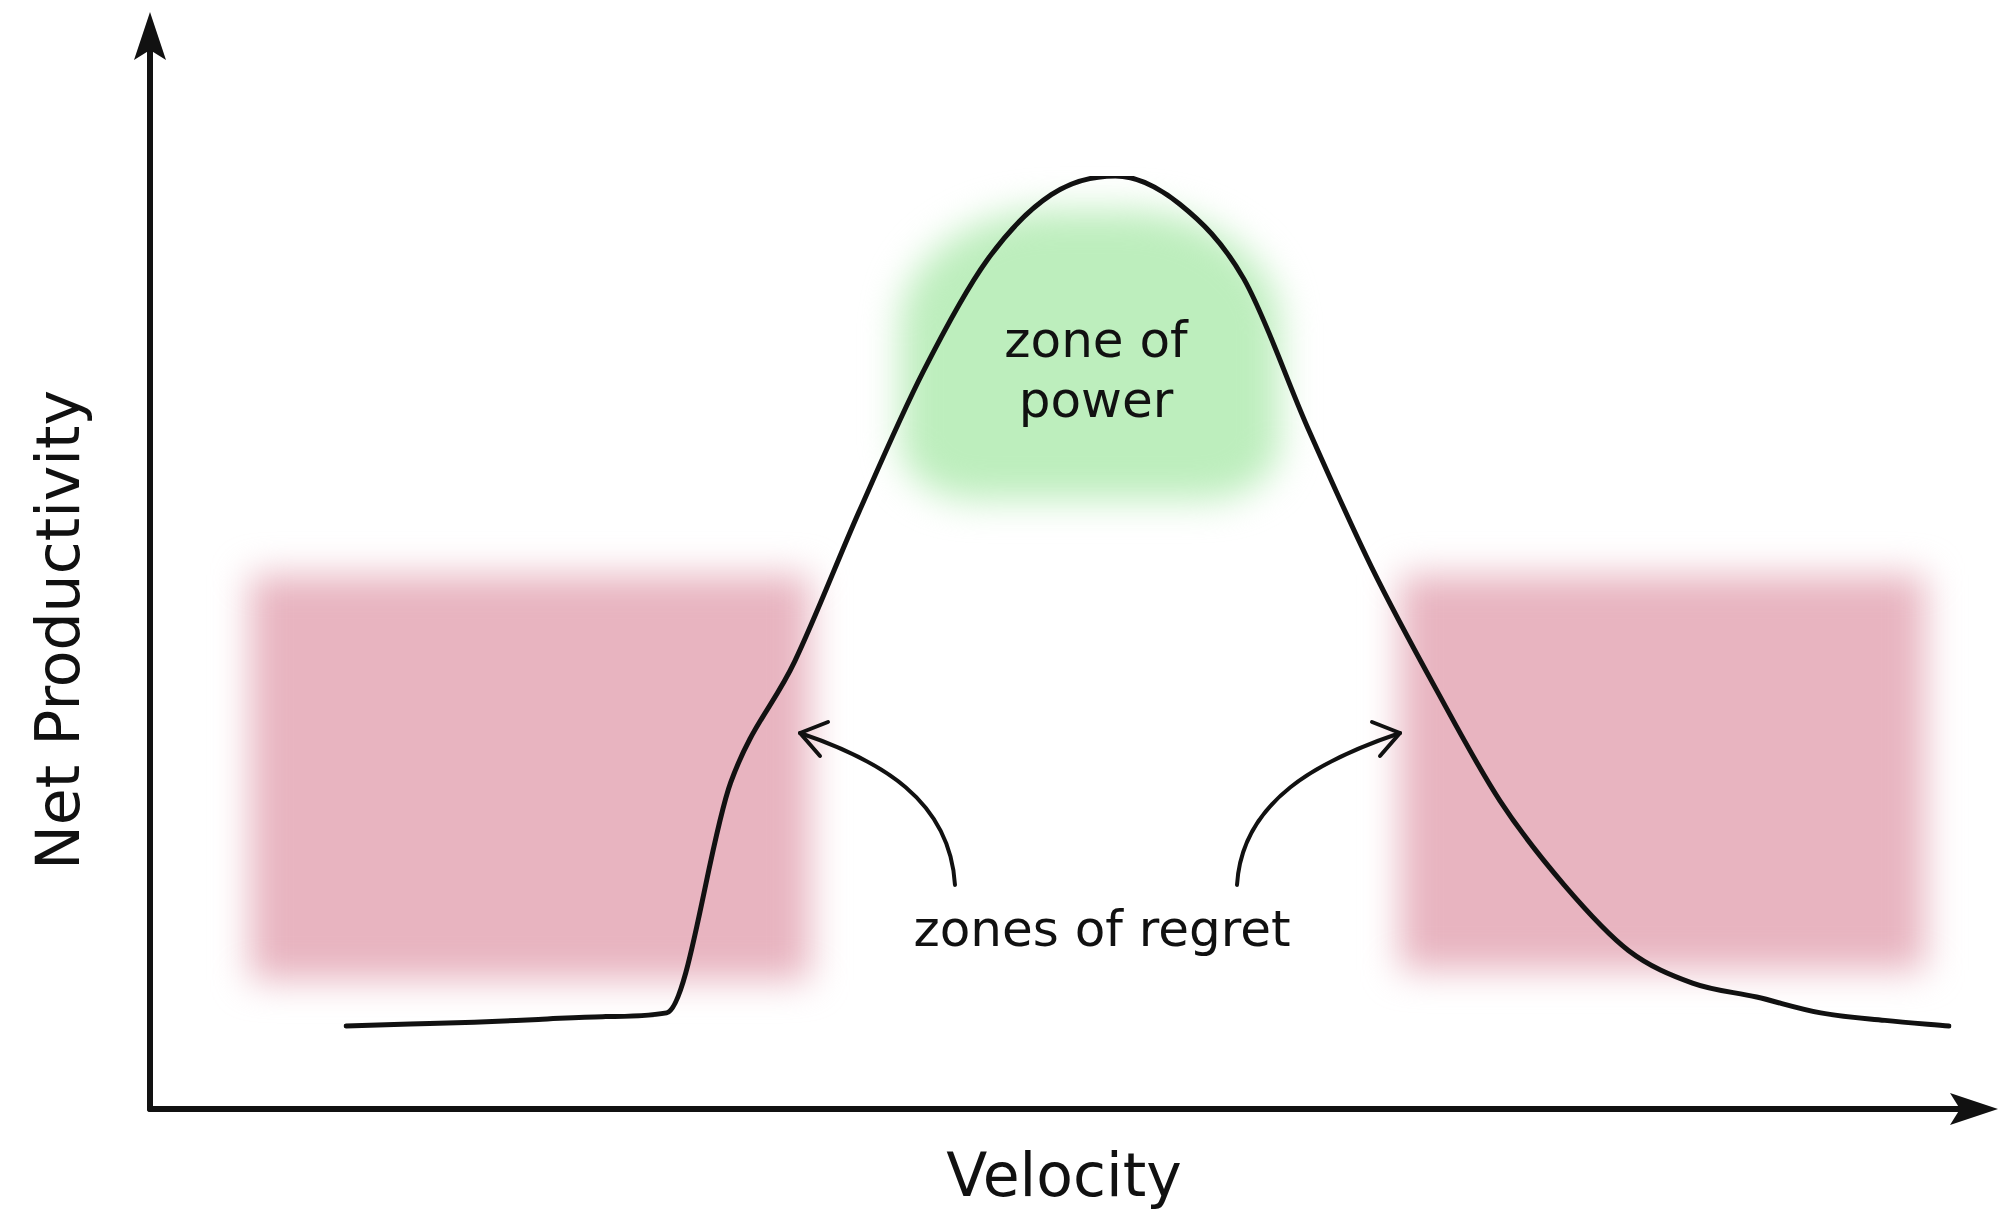 The image size is (2010, 1228). Describe the element at coordinates (1096, 370) in the screenshot. I see `annotation: zone of power` at that location.